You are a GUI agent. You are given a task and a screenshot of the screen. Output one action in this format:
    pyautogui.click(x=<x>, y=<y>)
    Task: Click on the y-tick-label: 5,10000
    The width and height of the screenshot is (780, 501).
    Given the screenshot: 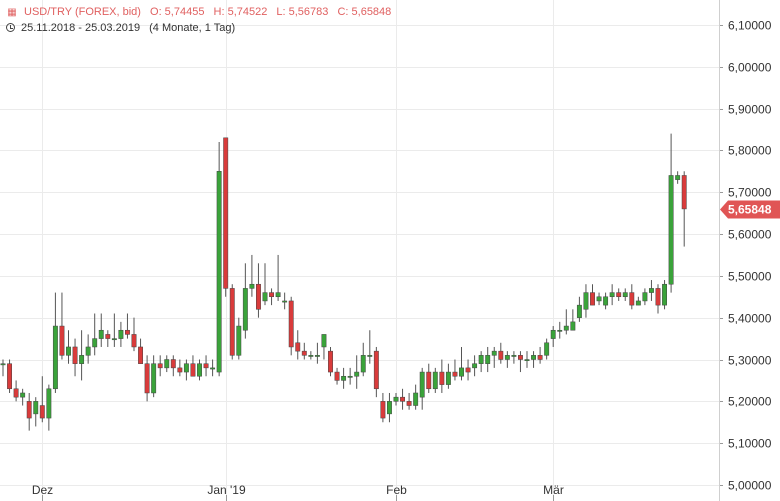 What is the action you would take?
    pyautogui.click(x=750, y=444)
    